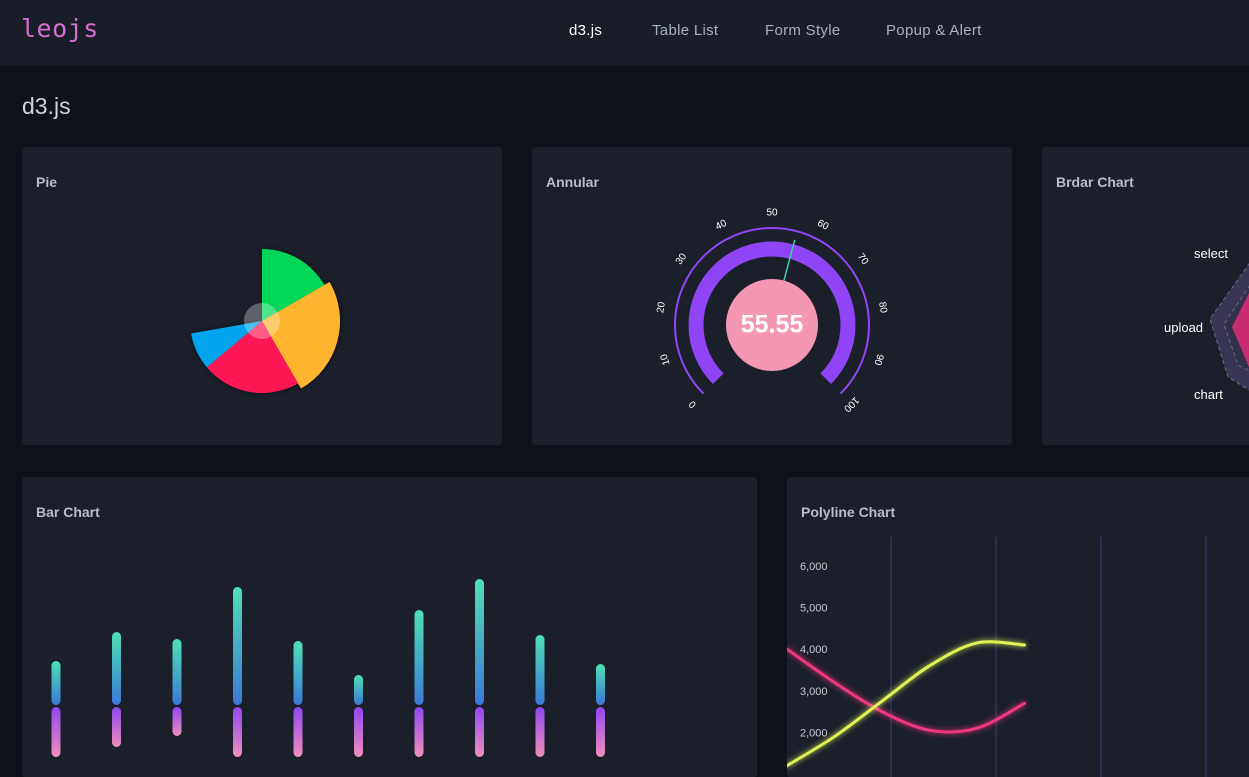 This screenshot has width=1249, height=777. I want to click on gauge-tick-label: 20, so click(661, 307).